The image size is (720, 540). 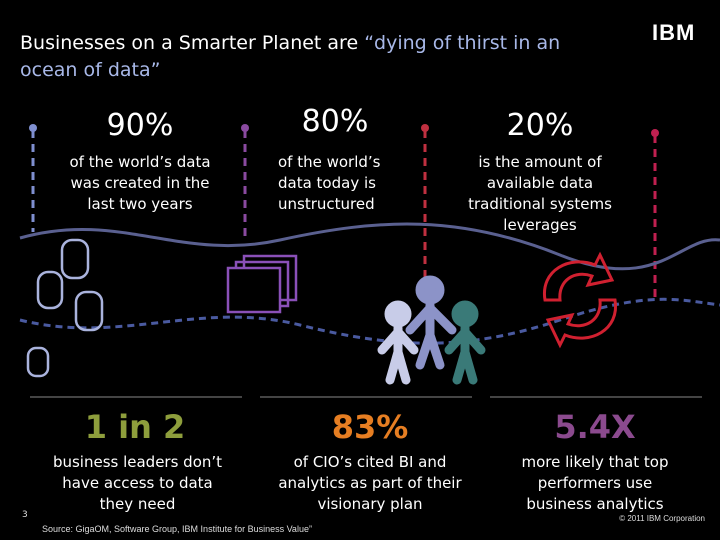 I want to click on copyright: © 2011 IBM Corporation, so click(x=662, y=518).